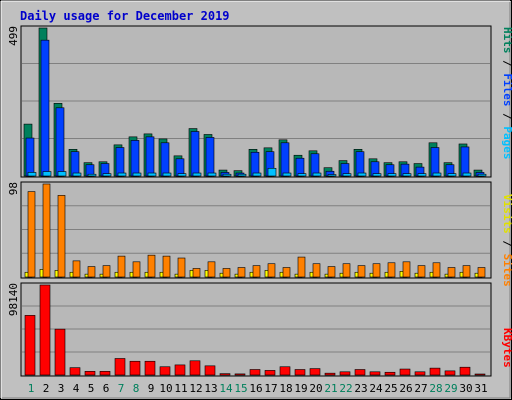 The width and height of the screenshot is (512, 400). I want to click on legend-kbytes: KBytes, so click(506, 348).